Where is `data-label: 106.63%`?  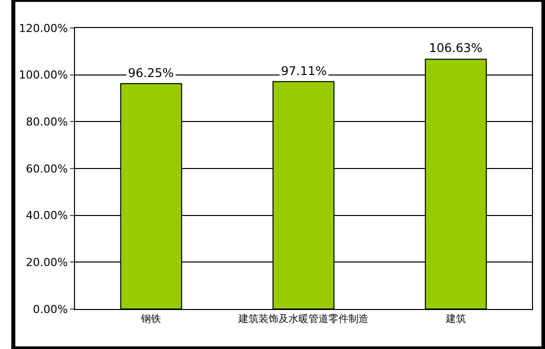
data-label: 106.63% is located at coordinates (455, 48).